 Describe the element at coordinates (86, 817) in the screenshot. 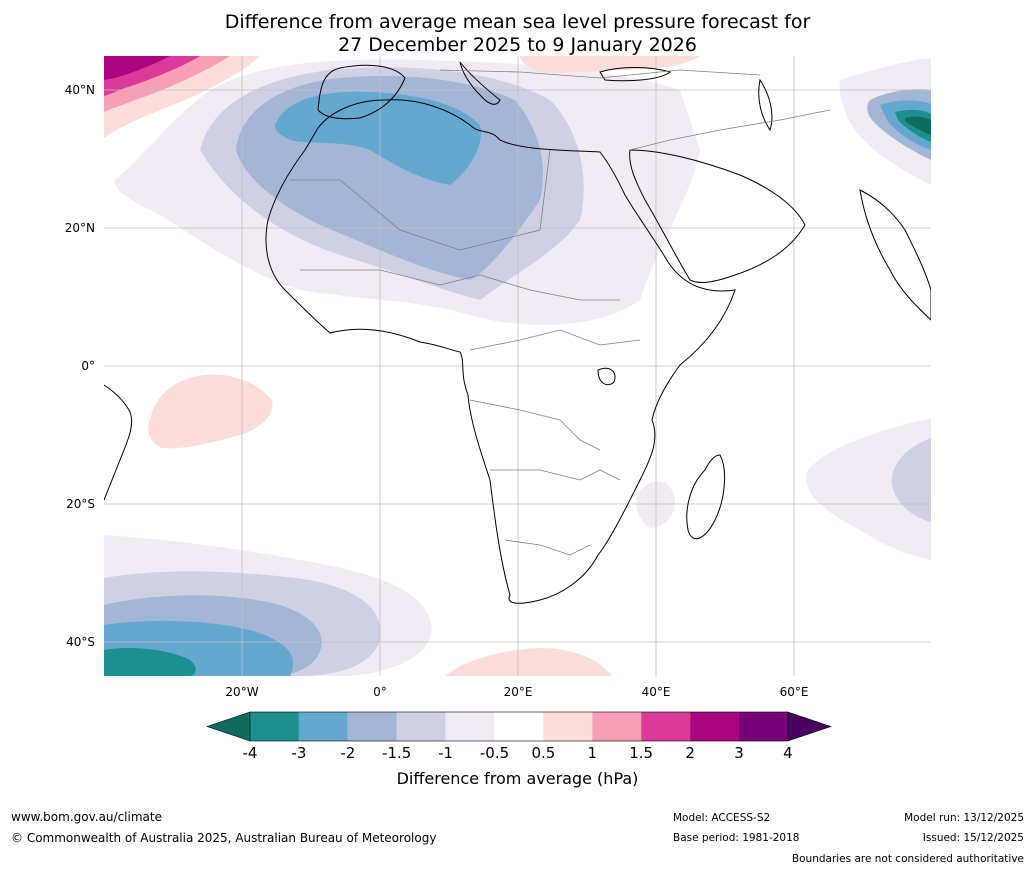

I see `footer-url: www.bom.gov.au/climate` at that location.